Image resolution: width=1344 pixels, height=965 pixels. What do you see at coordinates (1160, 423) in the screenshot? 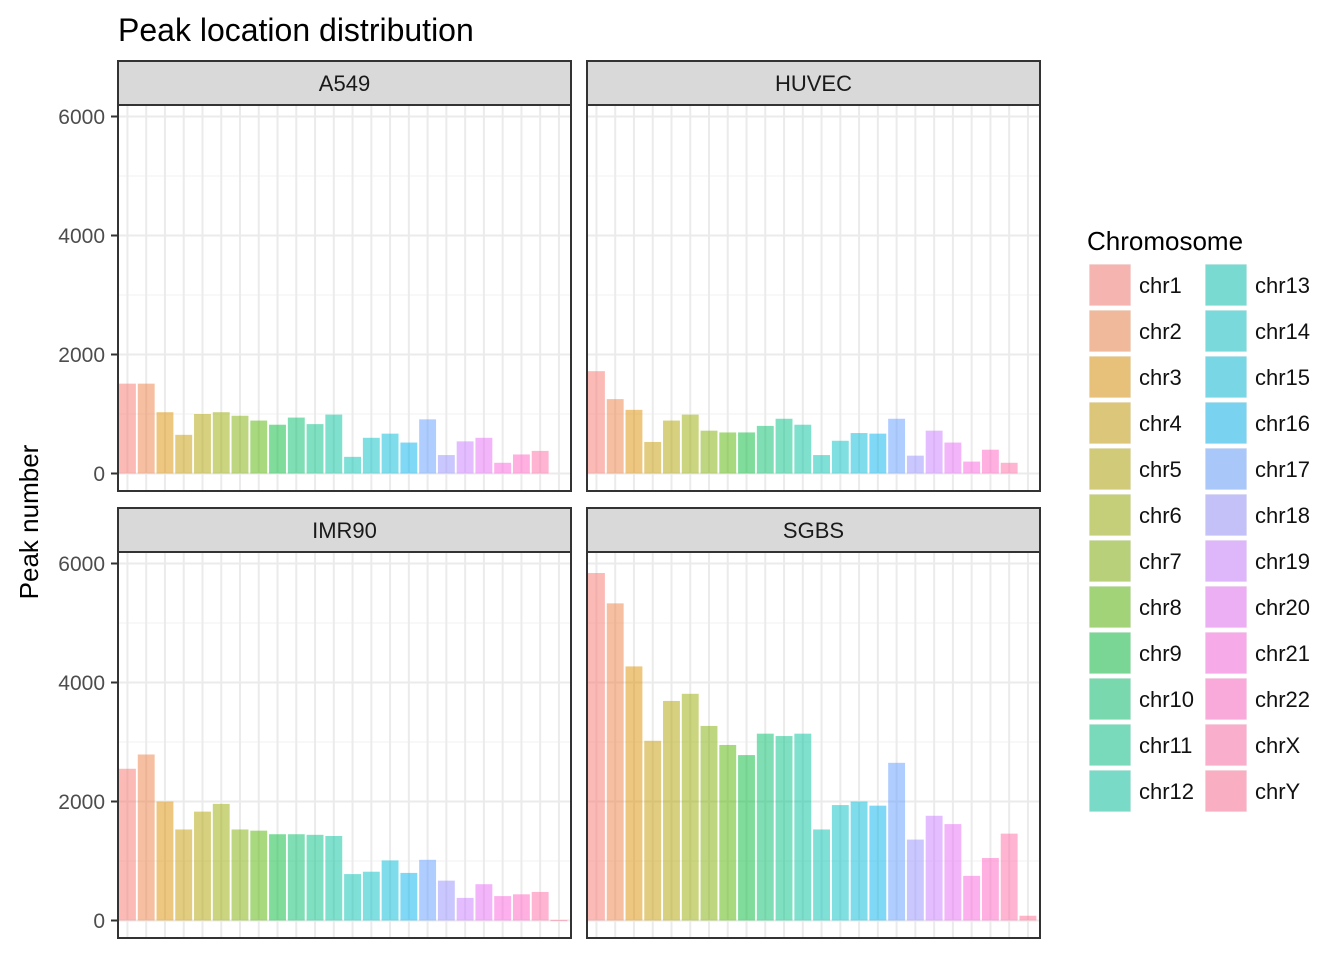
I see `legend-label: chr4` at bounding box center [1160, 423].